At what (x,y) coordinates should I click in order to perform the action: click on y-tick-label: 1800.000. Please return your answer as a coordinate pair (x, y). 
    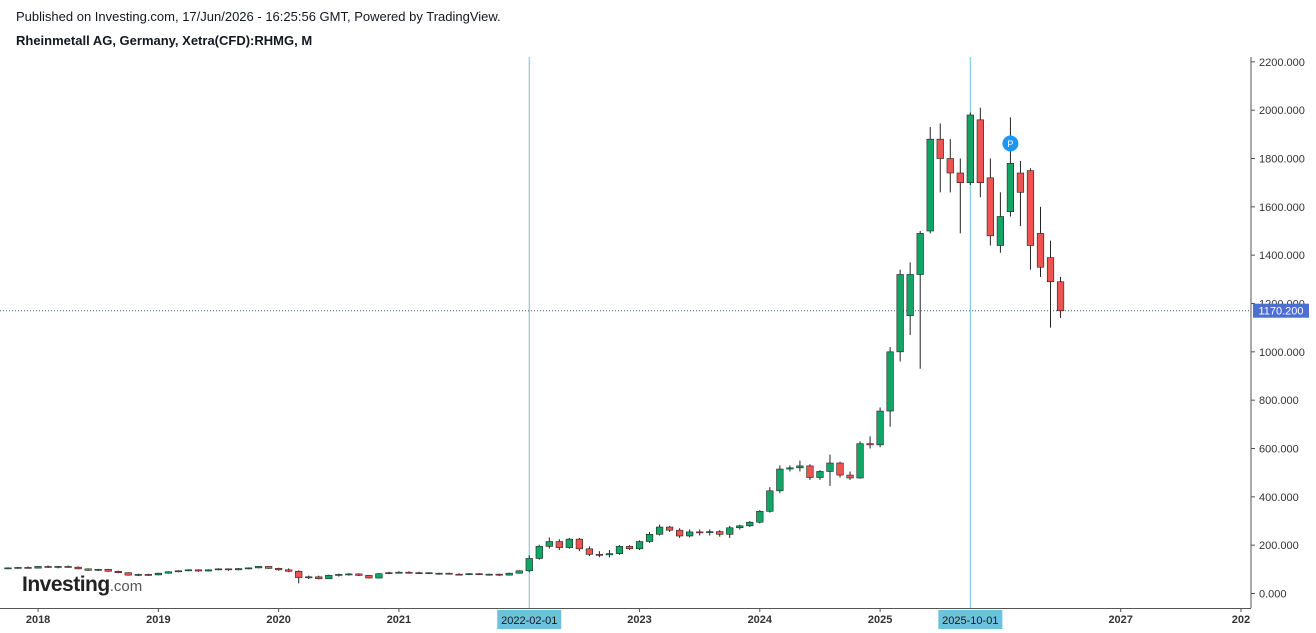
    Looking at the image, I should click on (1282, 160).